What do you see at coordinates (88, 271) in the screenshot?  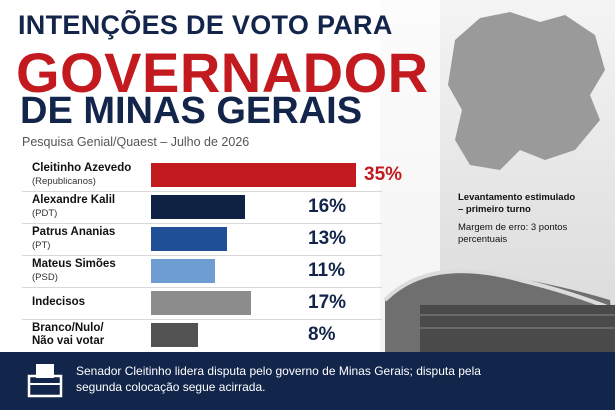 I see `category-label: Mateus Simões (PSD)` at bounding box center [88, 271].